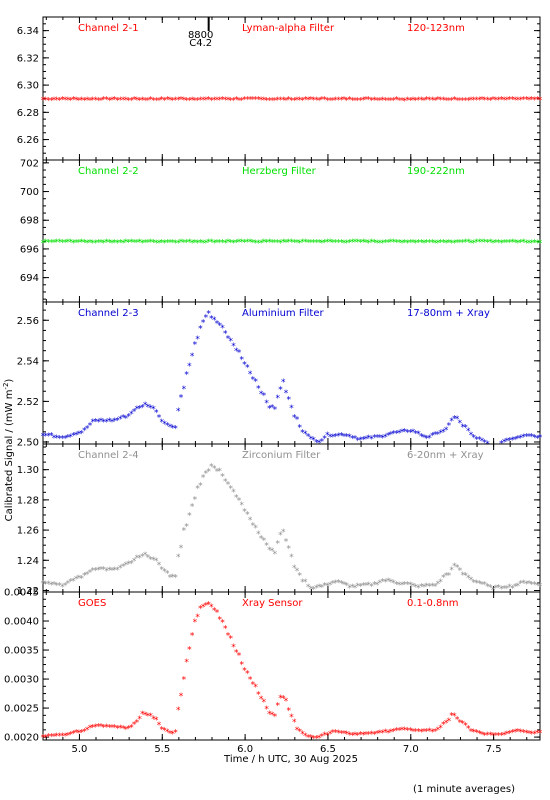 The image size is (550, 800). I want to click on y-tick-label: 2.50, so click(28, 442).